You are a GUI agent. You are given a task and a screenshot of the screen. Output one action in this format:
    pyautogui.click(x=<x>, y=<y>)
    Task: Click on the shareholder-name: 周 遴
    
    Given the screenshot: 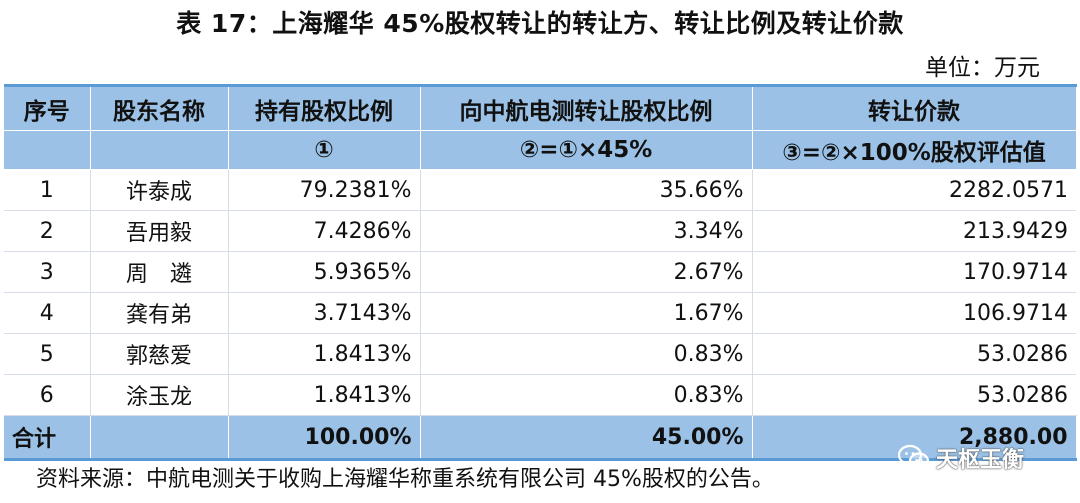 What is the action you would take?
    pyautogui.click(x=159, y=272)
    